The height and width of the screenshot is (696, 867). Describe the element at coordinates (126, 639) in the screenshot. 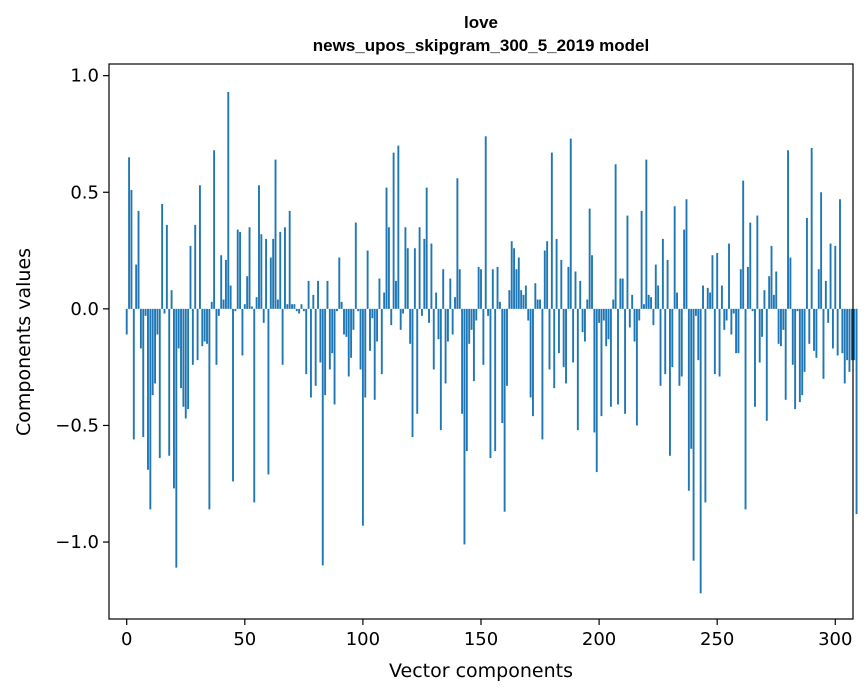

I see `x-tick-label: 0` at that location.